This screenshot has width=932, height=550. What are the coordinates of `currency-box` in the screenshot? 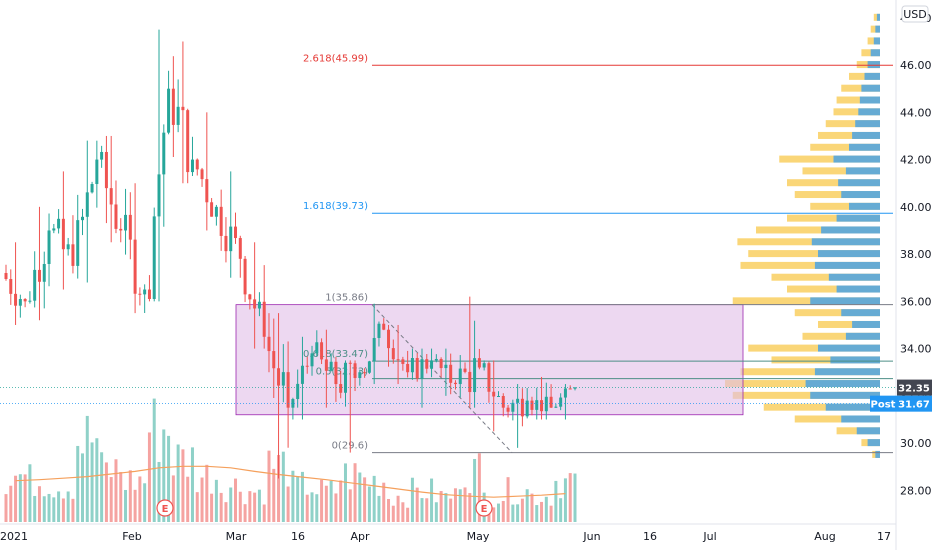 It's located at (915, 14).